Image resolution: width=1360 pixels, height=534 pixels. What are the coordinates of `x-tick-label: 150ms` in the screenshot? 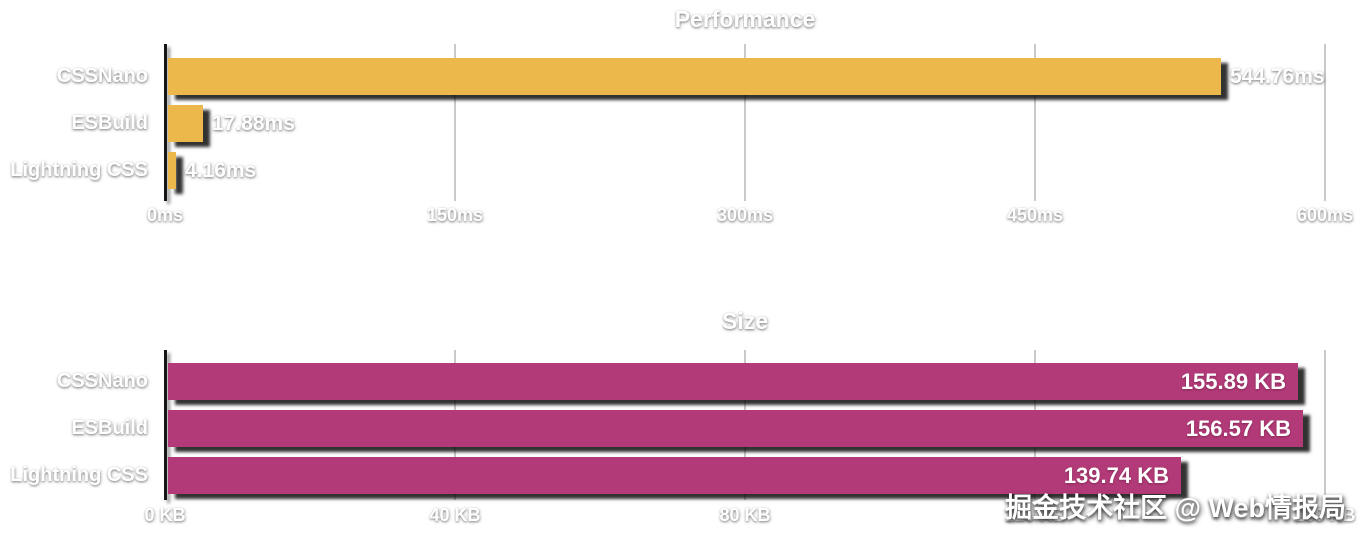 It's located at (455, 215).